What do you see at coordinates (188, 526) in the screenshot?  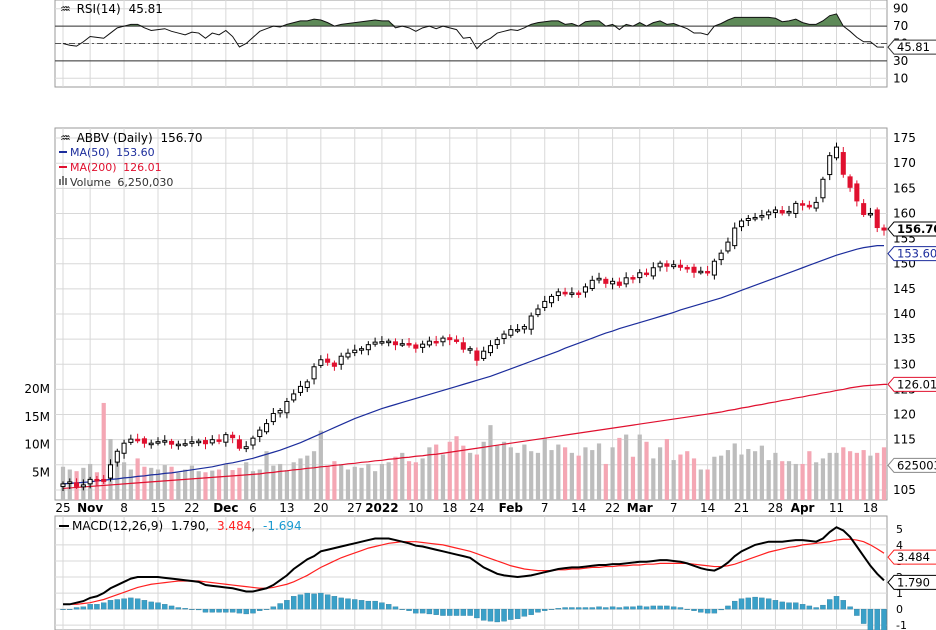 I see `macd-line-value: 1.790` at bounding box center [188, 526].